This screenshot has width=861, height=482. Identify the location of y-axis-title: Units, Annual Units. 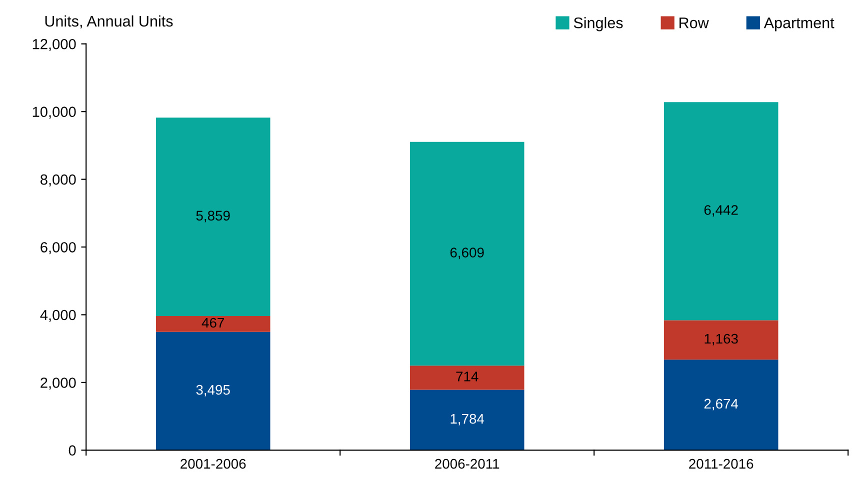
(109, 21).